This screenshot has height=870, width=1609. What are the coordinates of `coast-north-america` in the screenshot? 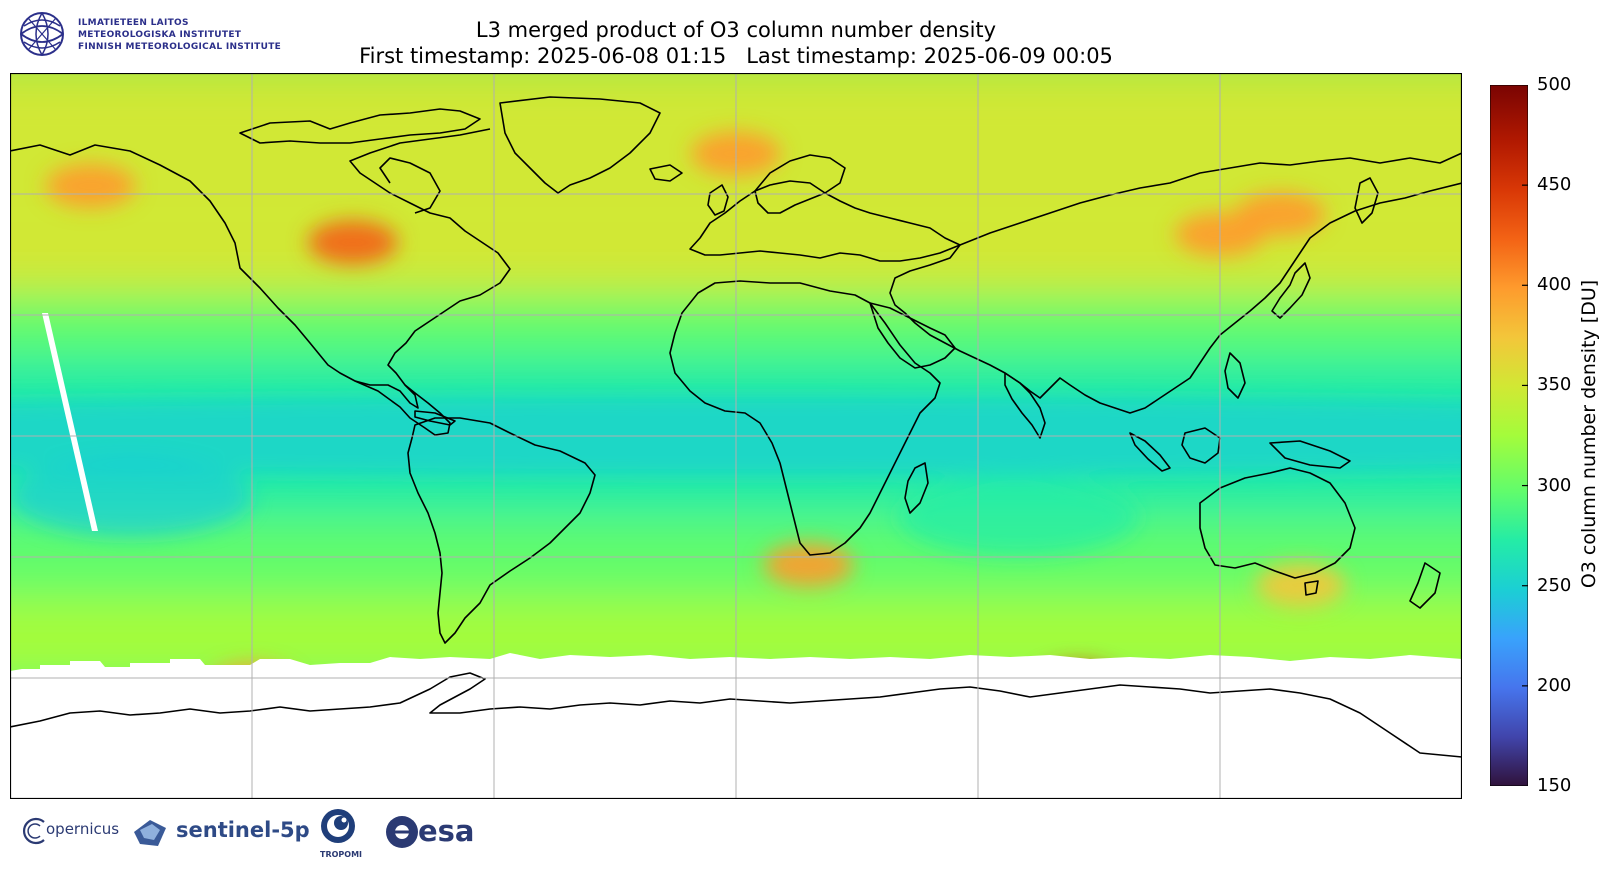 It's located at (260, 282).